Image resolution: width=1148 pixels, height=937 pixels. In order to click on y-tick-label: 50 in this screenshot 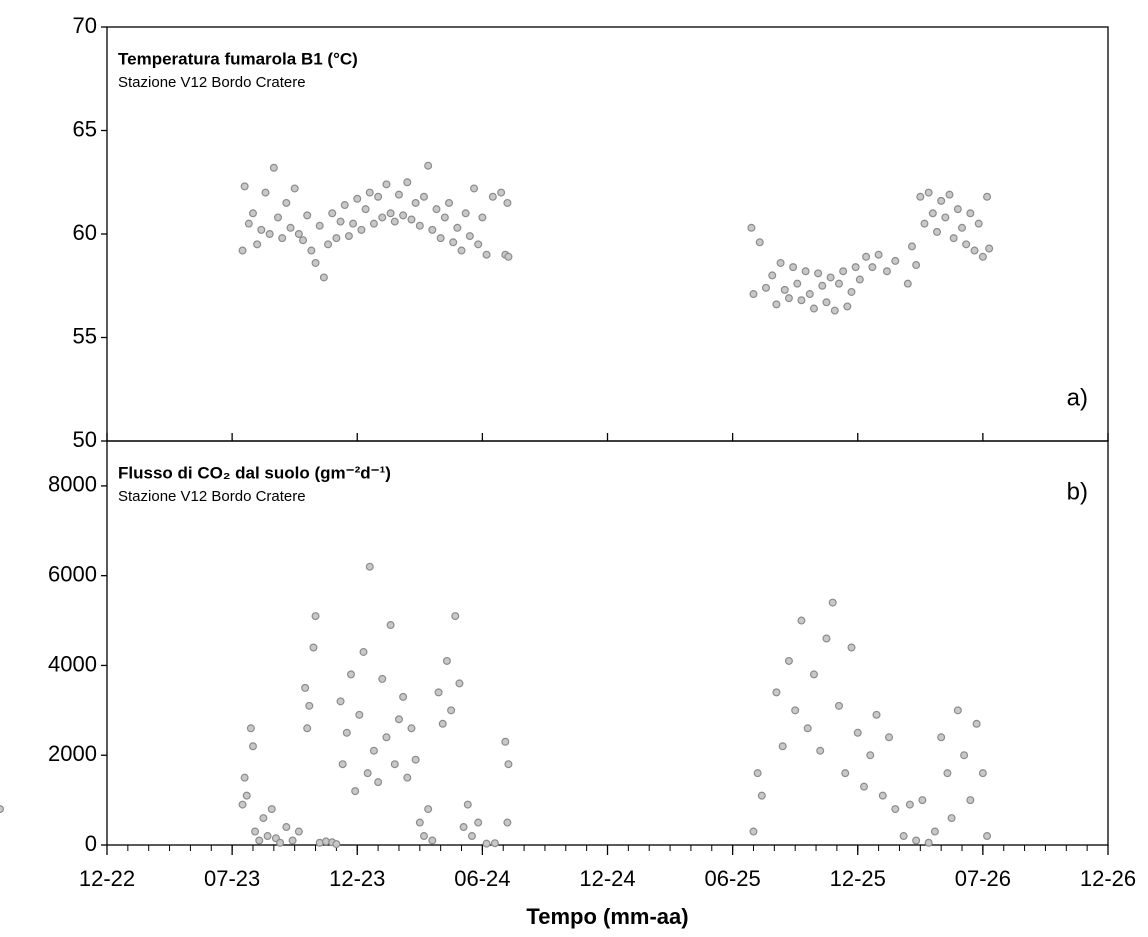, I will do `click(85, 439)`.